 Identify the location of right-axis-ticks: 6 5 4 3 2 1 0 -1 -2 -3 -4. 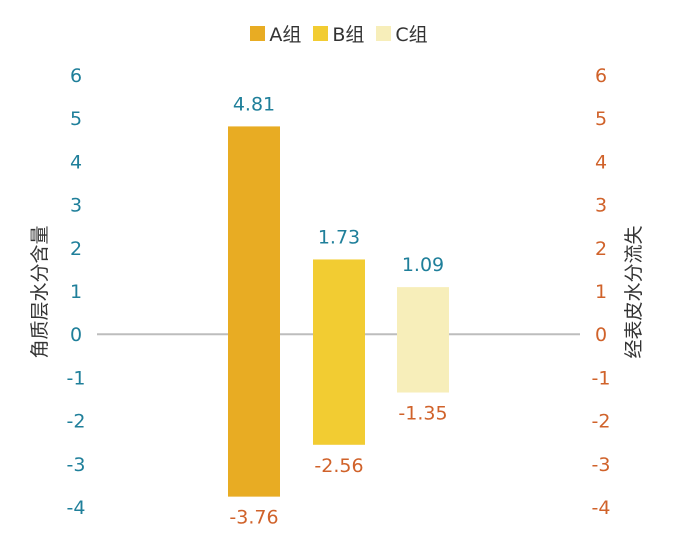
(601, 292).